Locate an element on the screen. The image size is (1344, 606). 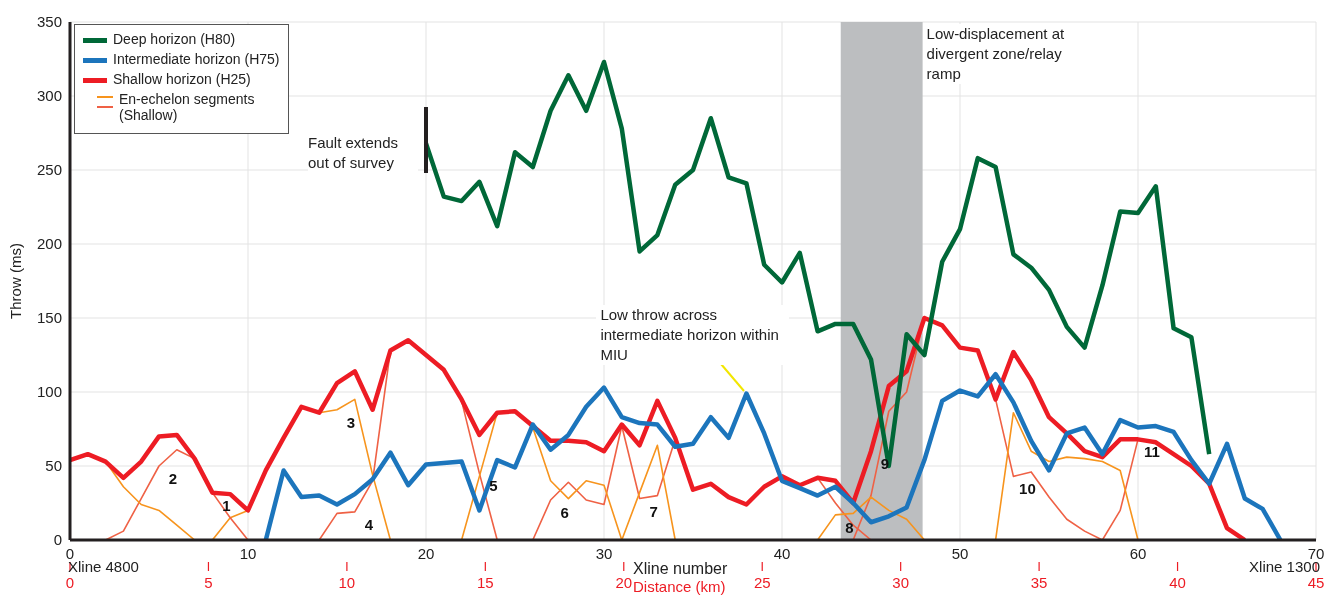
x2-axis-title: Distance (km) is located at coordinates (679, 586).